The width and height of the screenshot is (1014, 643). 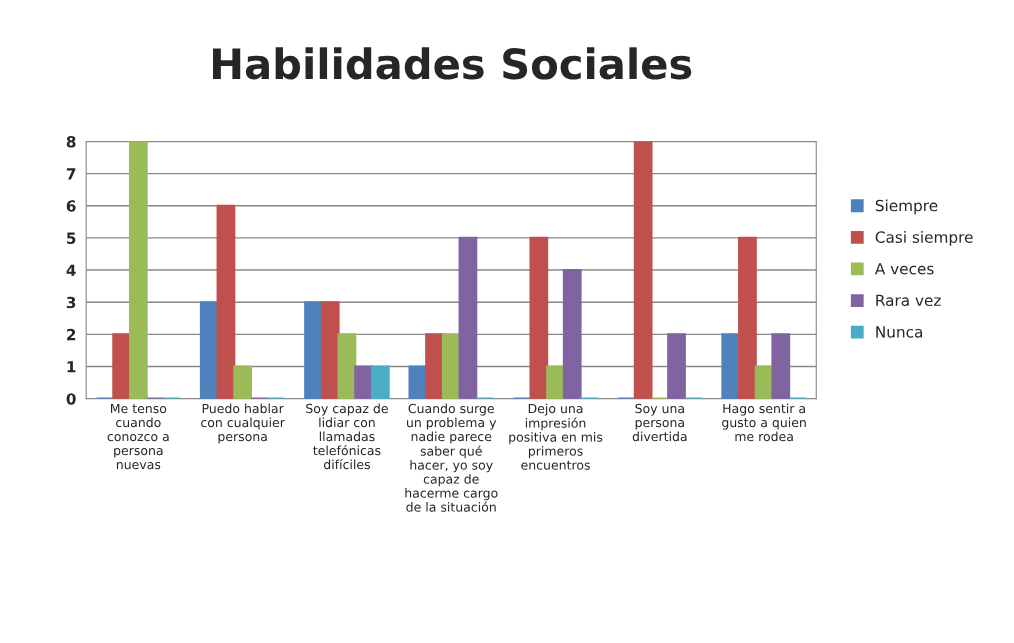 What do you see at coordinates (138, 436) in the screenshot?
I see `x-tick-label: Me tenso cuando conozco a persona nuevas` at bounding box center [138, 436].